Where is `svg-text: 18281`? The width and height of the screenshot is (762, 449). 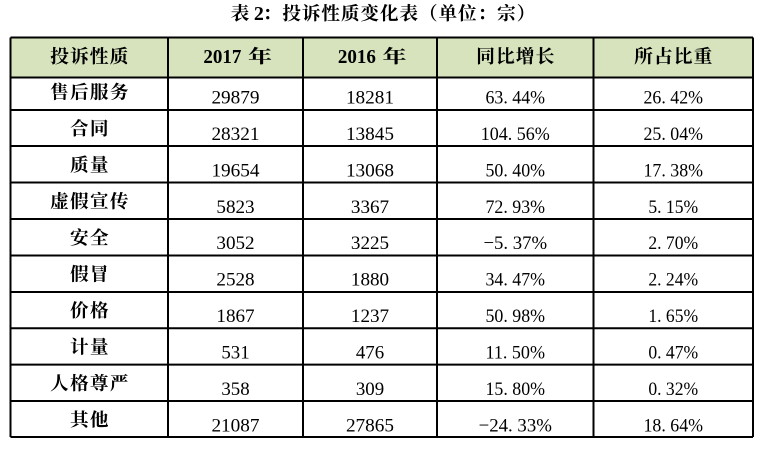
svg-text: 18281 is located at coordinates (370, 97).